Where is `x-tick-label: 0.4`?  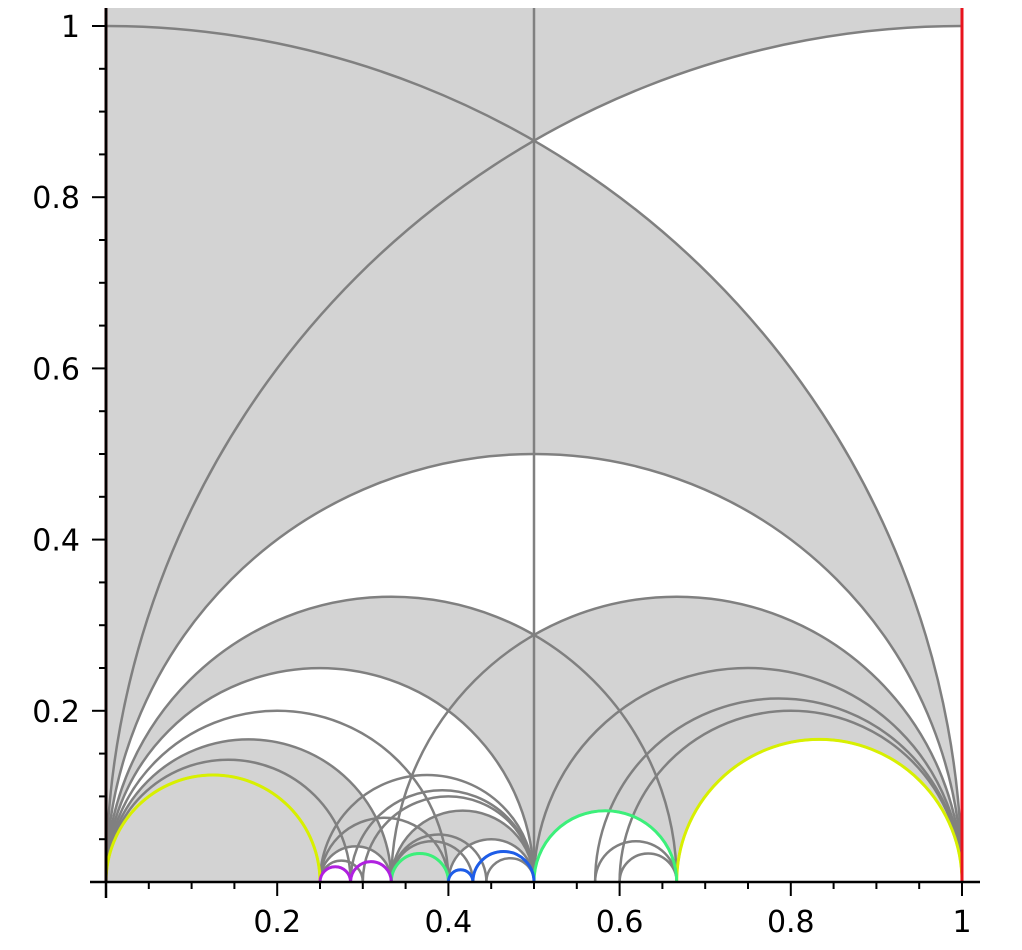 x-tick-label: 0.4 is located at coordinates (449, 922).